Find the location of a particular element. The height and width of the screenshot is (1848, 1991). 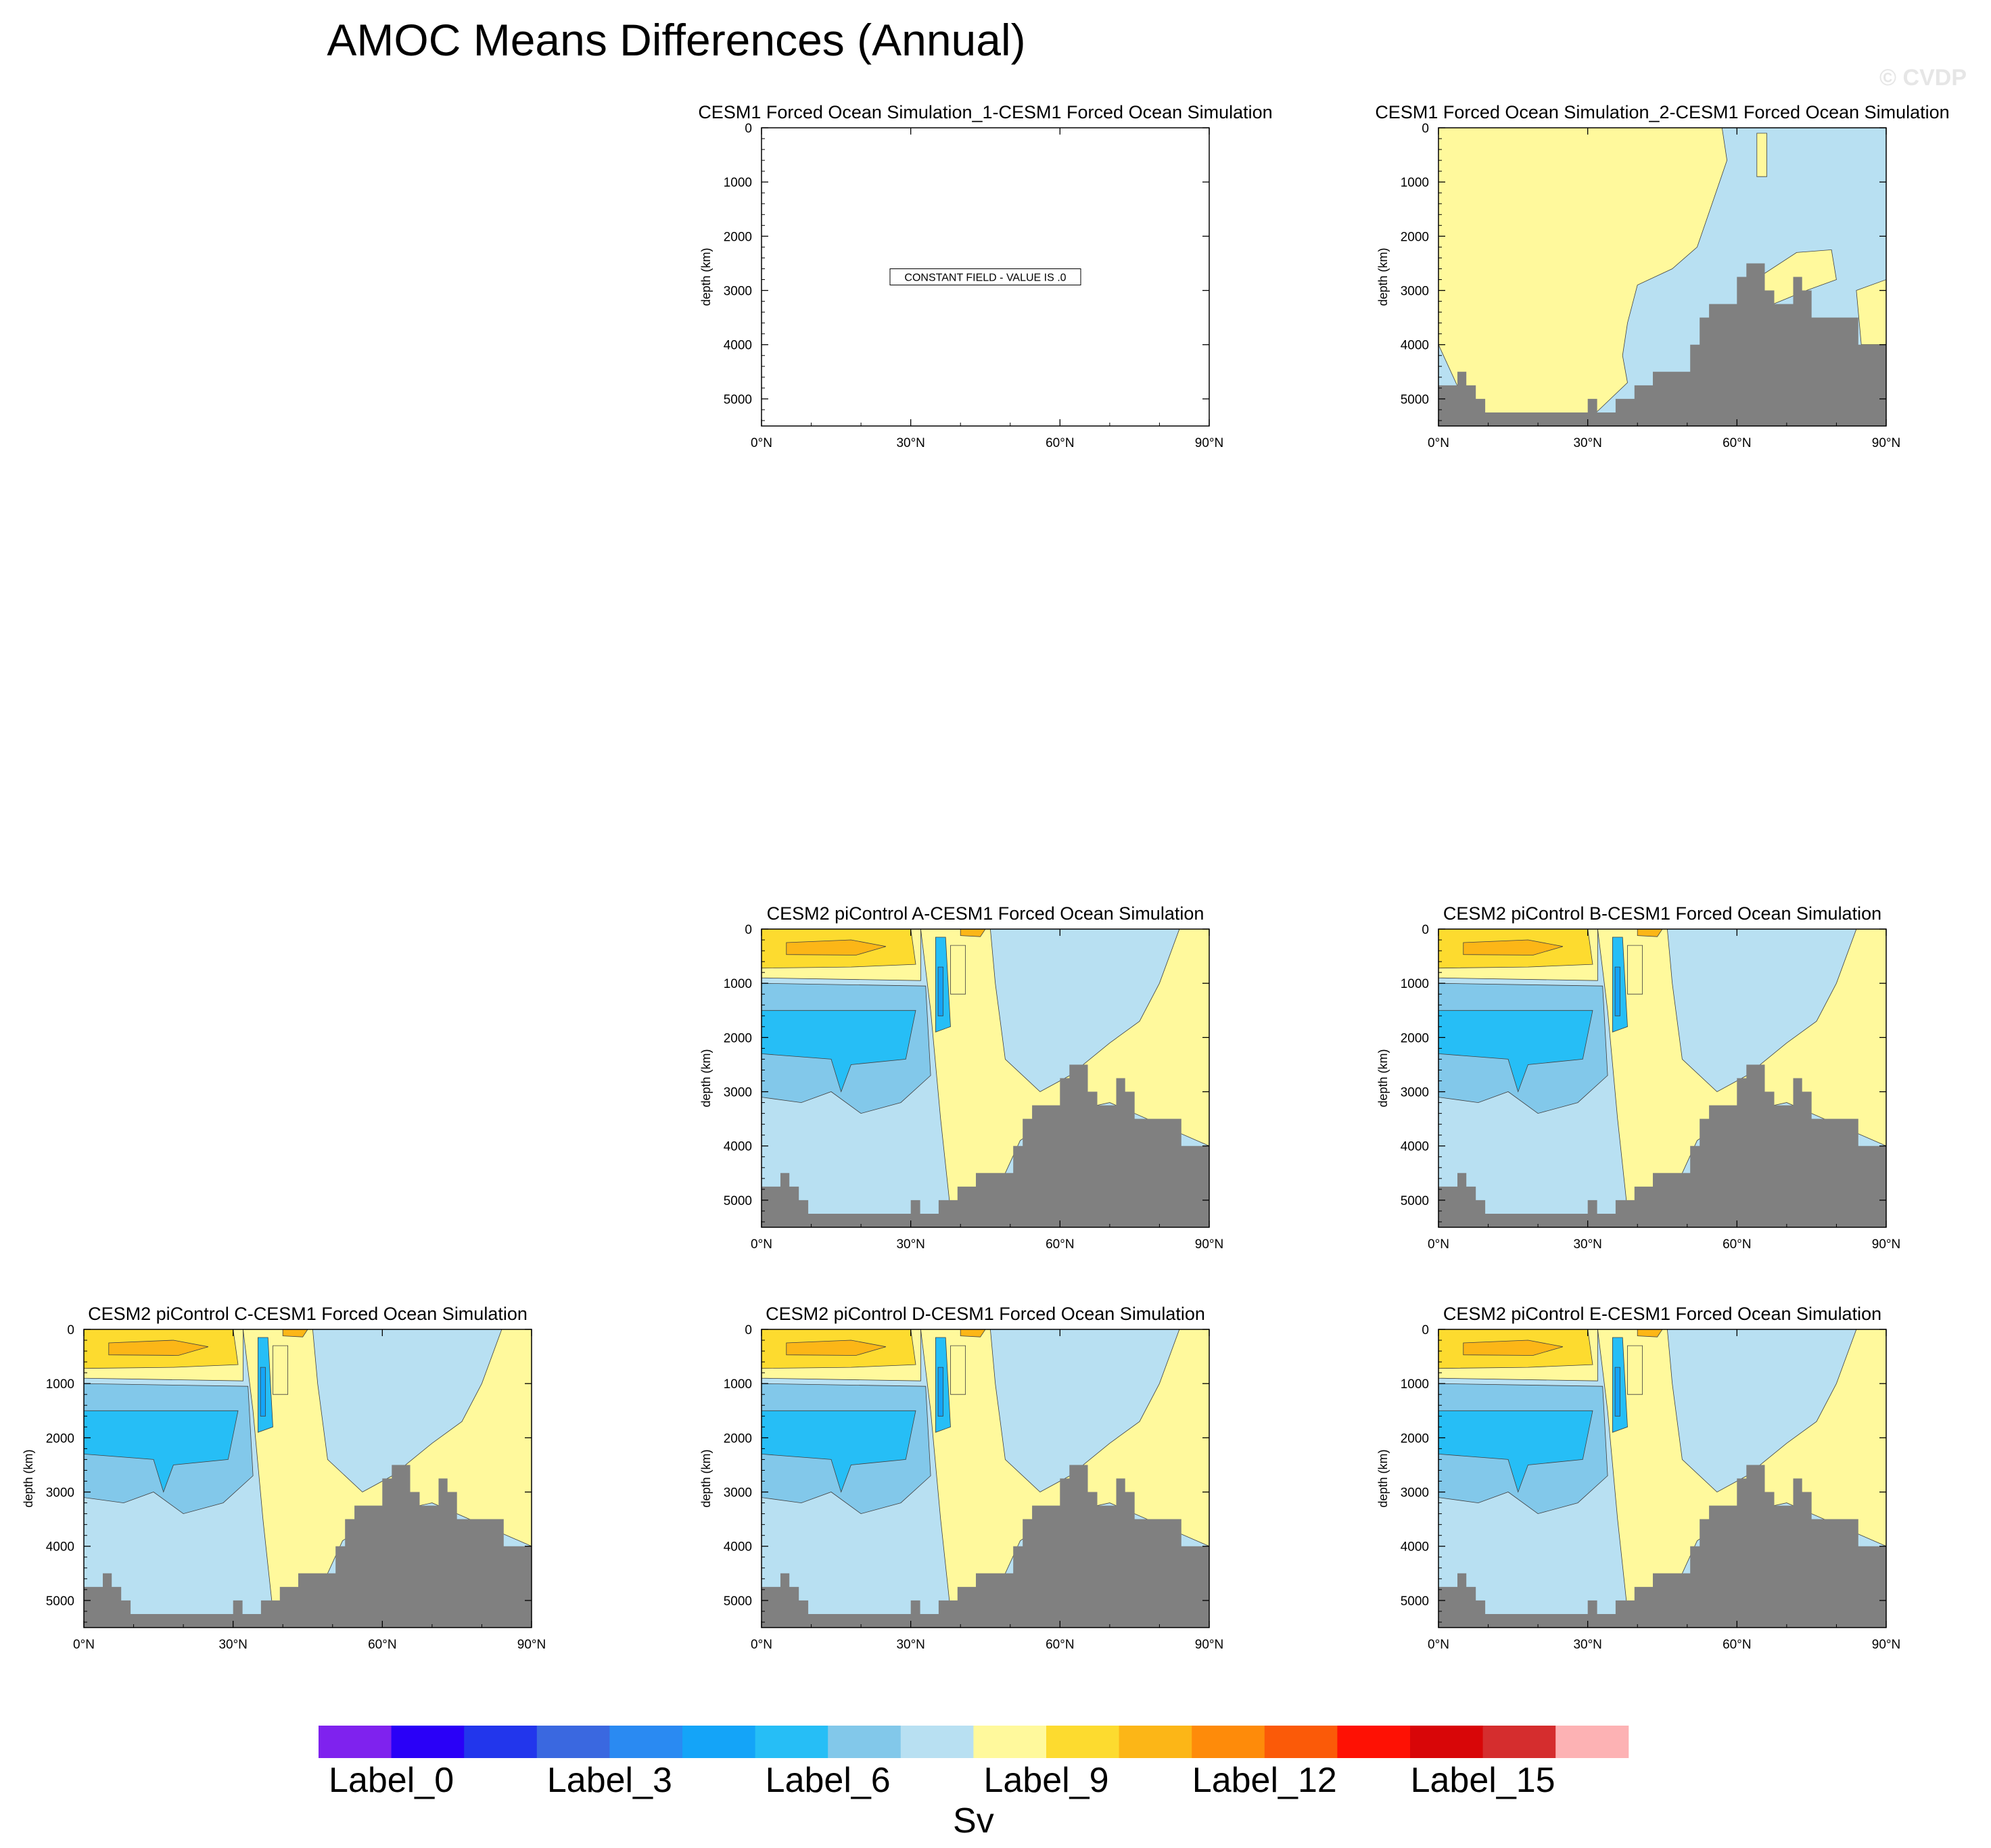

colorbar-label: Label_0 is located at coordinates (391, 1781).